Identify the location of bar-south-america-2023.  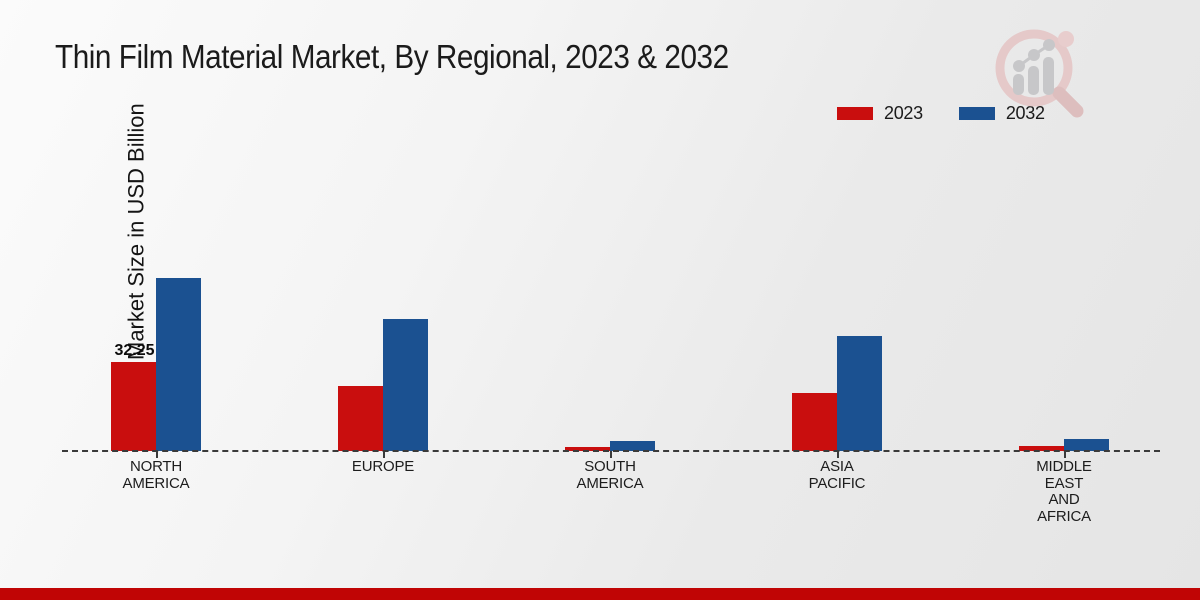
(587, 448).